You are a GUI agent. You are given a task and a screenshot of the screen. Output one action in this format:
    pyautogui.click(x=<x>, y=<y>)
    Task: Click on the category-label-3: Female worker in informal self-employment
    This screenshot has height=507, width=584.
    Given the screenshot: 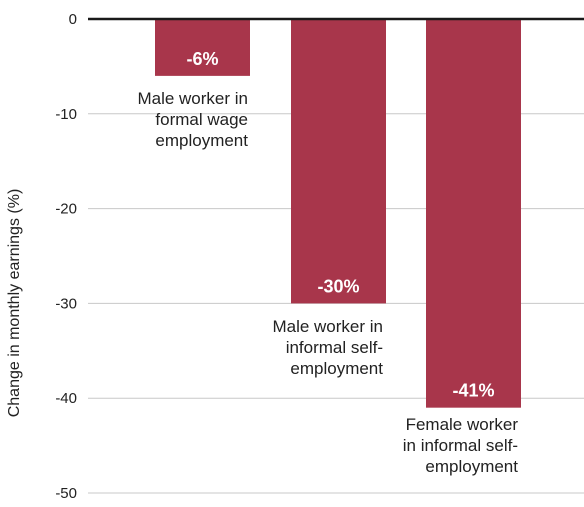 What is the action you would take?
    pyautogui.click(x=461, y=445)
    